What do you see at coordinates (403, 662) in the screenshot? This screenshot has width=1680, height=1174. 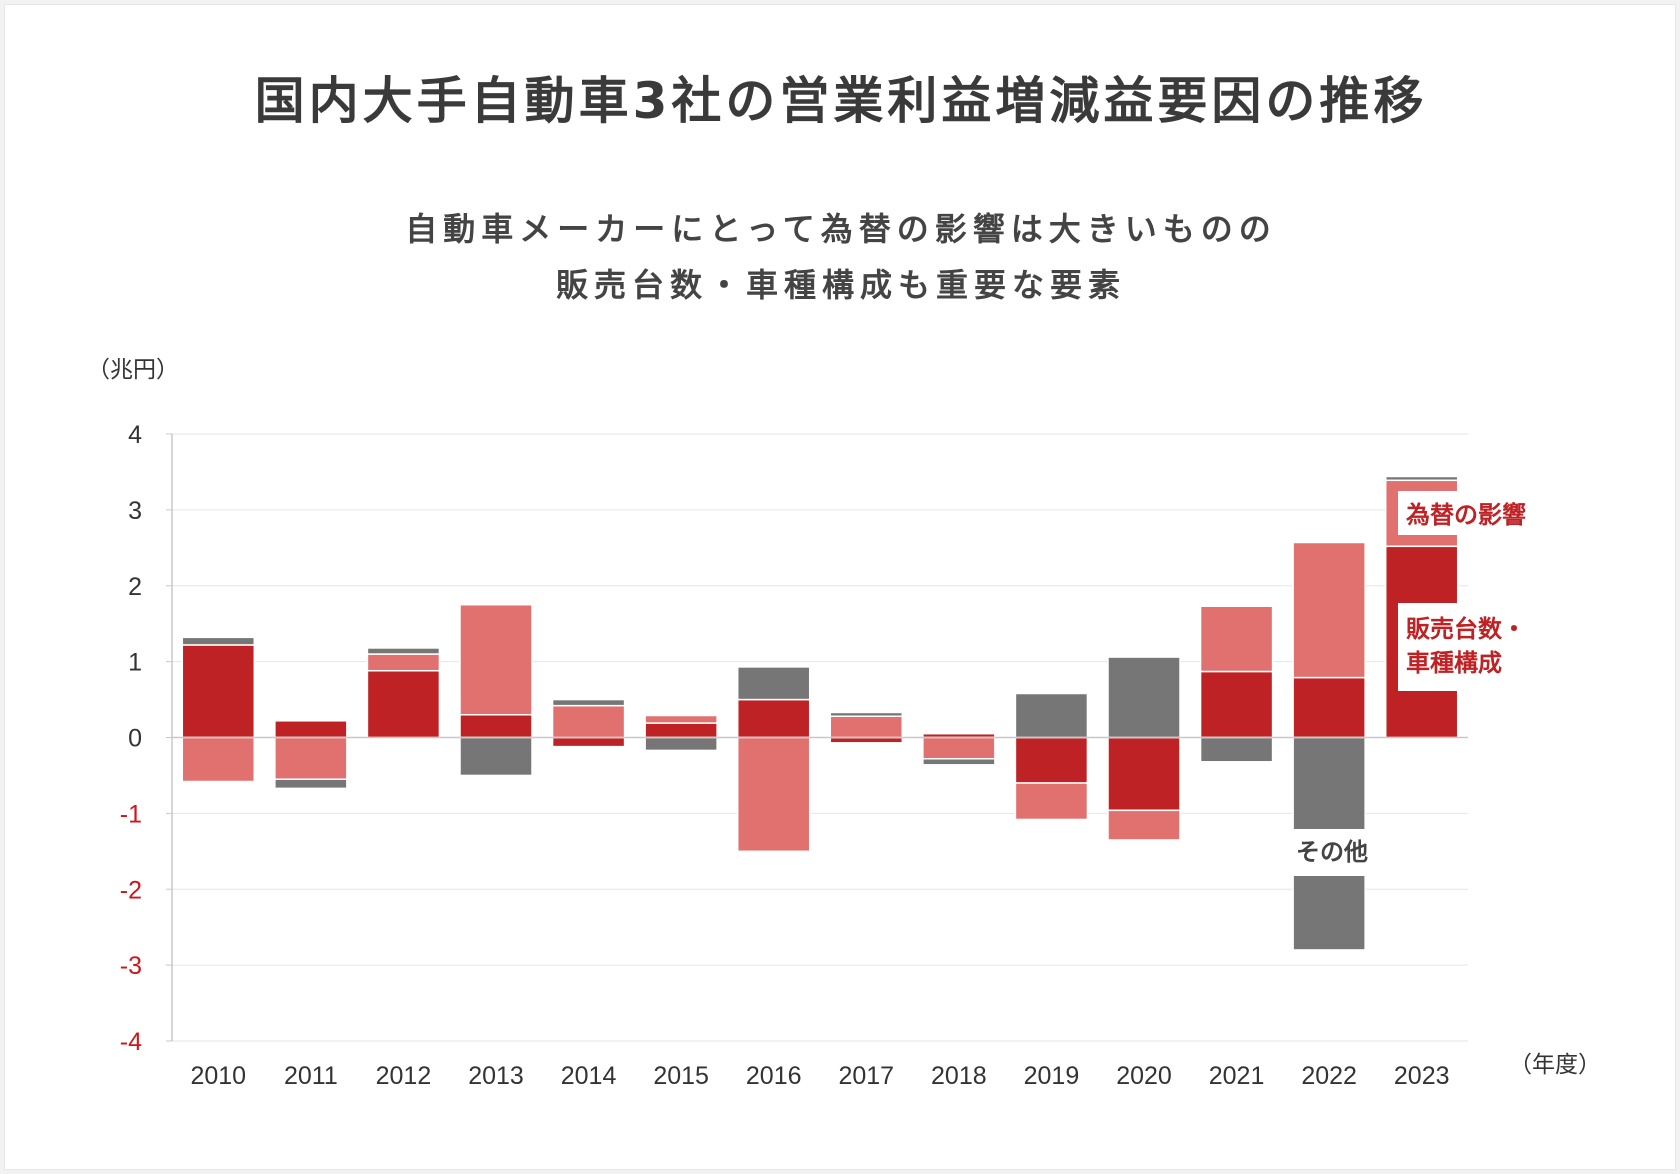 I see `bar-fx-2012` at bounding box center [403, 662].